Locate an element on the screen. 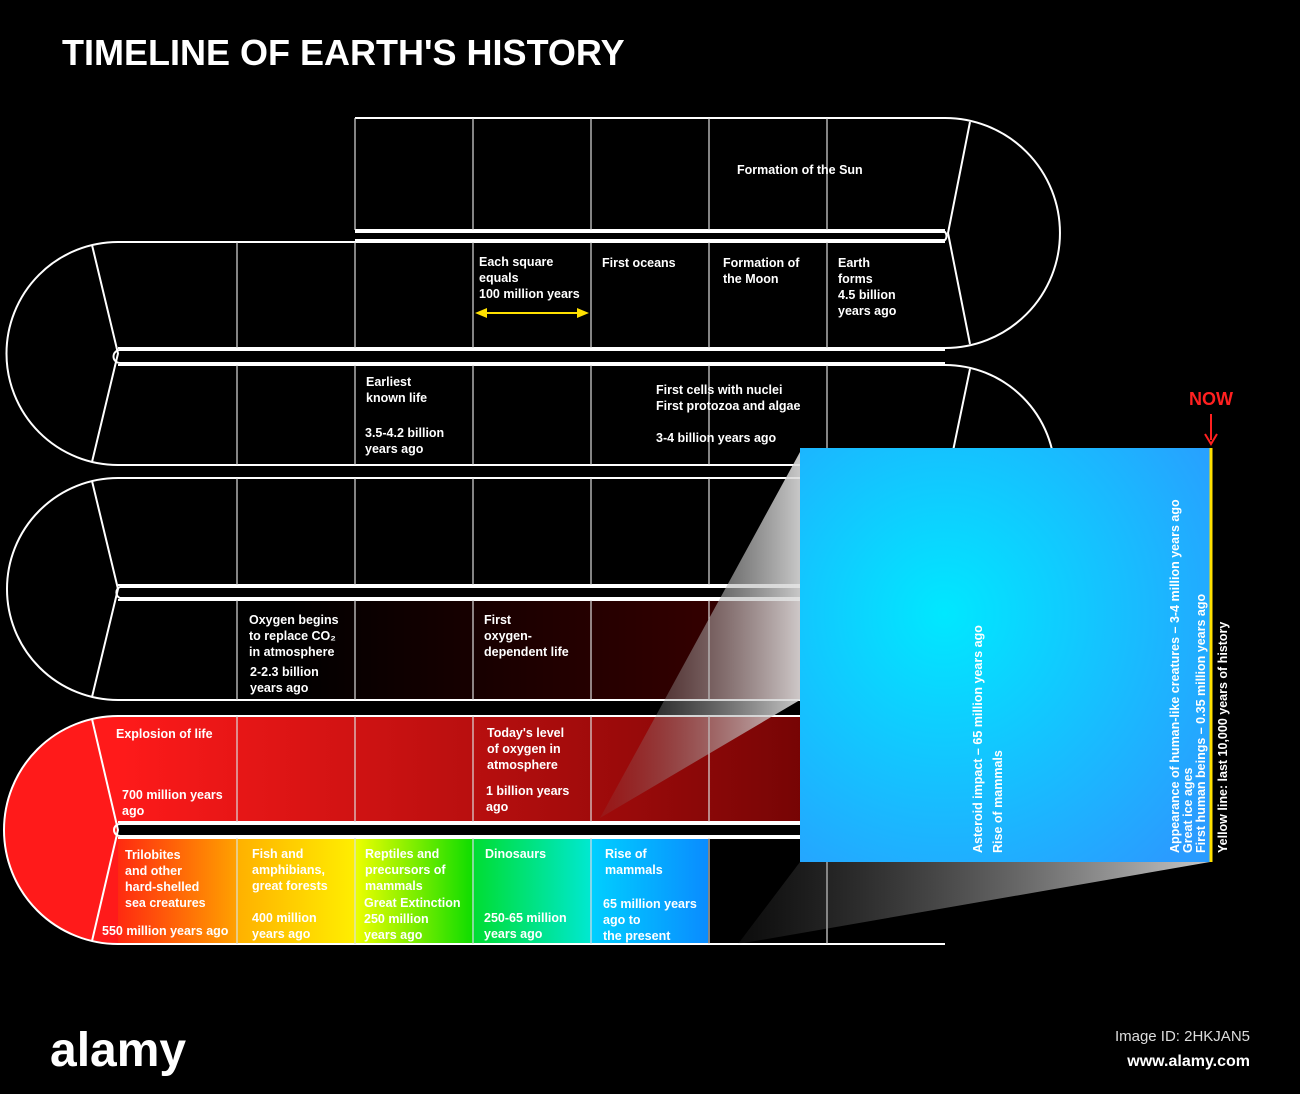 The image size is (1300, 1094). label: equals is located at coordinates (499, 278).